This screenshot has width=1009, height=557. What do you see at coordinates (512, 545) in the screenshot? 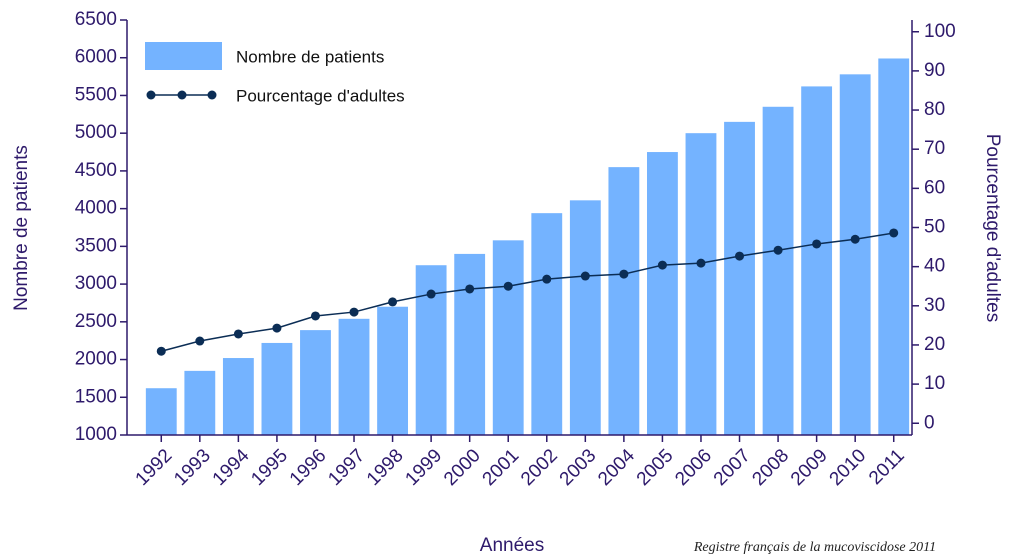
I see `x-axis-label: Années` at bounding box center [512, 545].